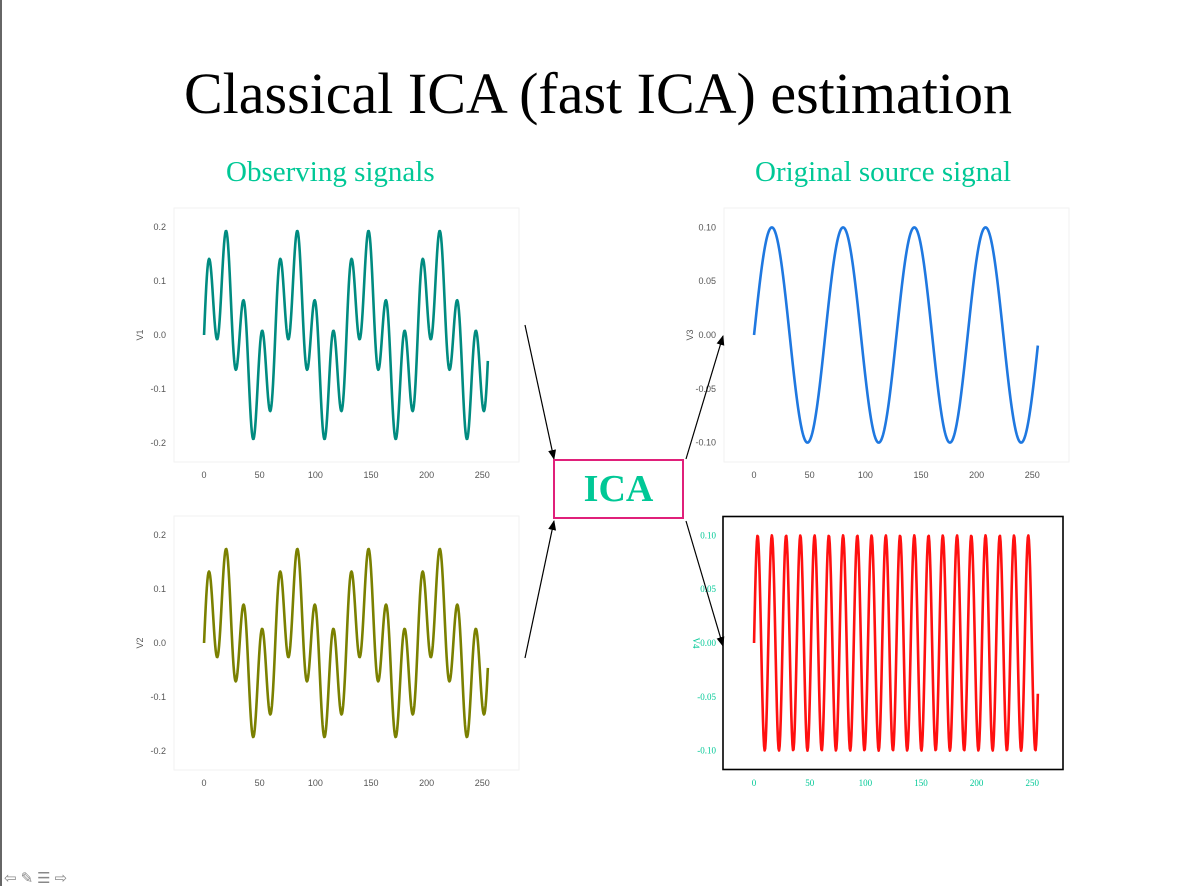 The height and width of the screenshot is (887, 1196). What do you see at coordinates (883, 172) in the screenshot?
I see `right-heading: Original source signal` at bounding box center [883, 172].